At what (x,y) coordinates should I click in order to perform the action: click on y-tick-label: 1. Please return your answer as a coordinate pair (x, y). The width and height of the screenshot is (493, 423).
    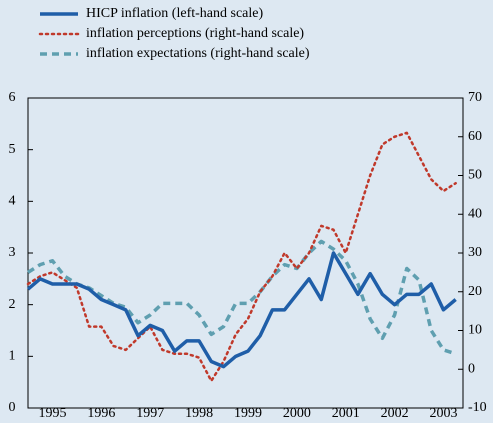
    Looking at the image, I should click on (12, 356).